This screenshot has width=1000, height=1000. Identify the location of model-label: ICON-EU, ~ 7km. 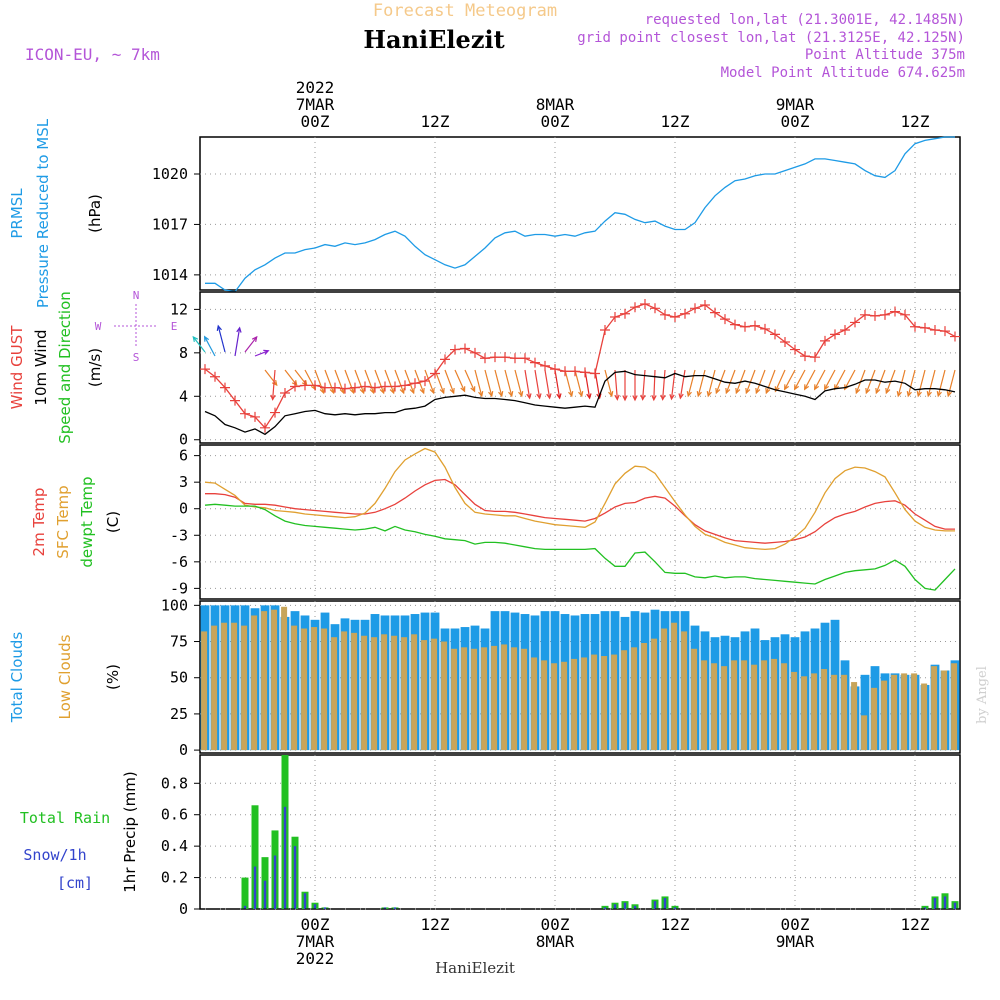
(92, 54).